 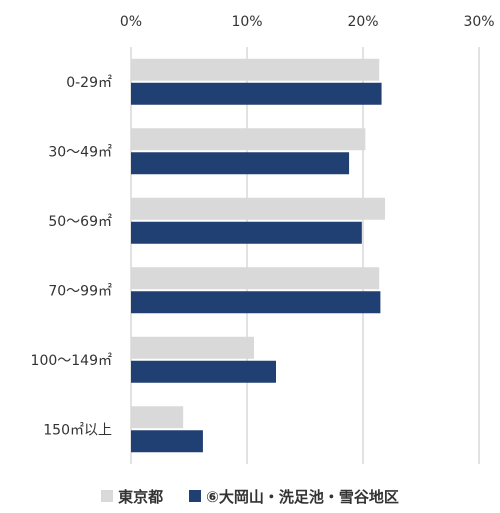 What do you see at coordinates (107, 496) in the screenshot?
I see `legend-swatch-tokyo` at bounding box center [107, 496].